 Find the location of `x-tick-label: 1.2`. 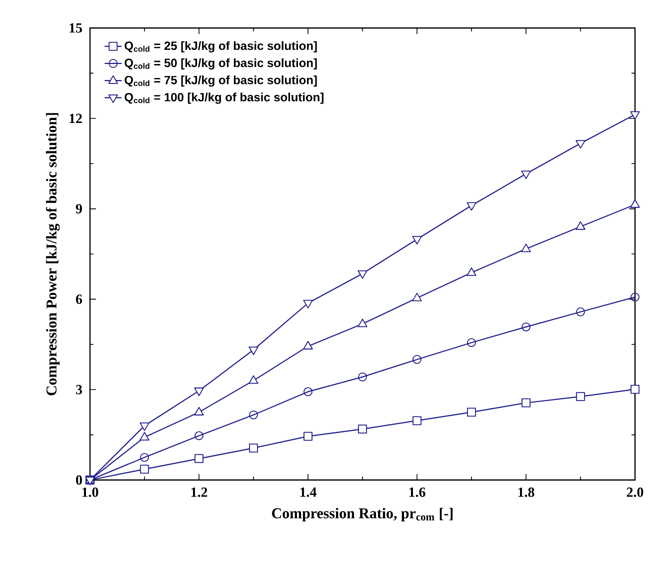

x-tick-label: 1.2 is located at coordinates (199, 492).